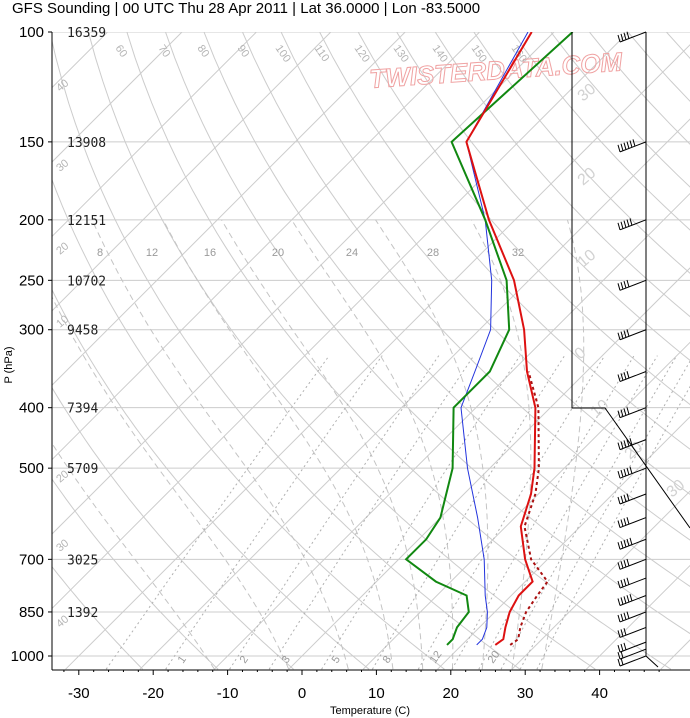 This screenshot has width=690, height=718. Describe the element at coordinates (31, 408) in the screenshot. I see `pressure-tick-label: 400` at that location.